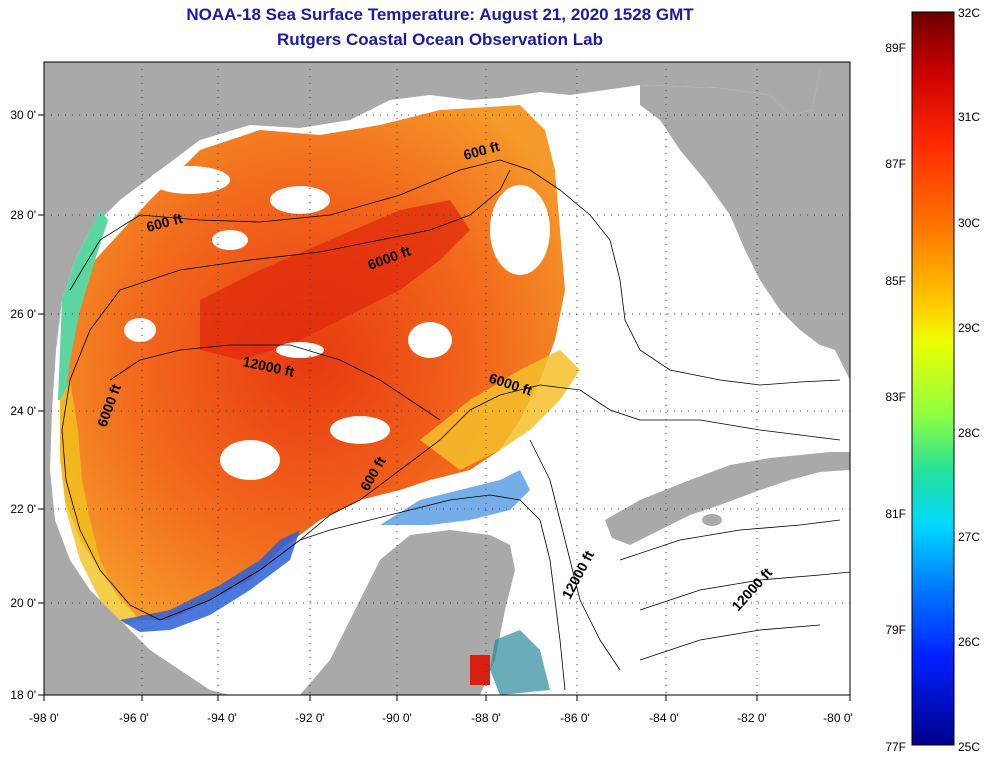 The image size is (992, 761). Describe the element at coordinates (664, 718) in the screenshot. I see `lon-label: -84 0'` at that location.